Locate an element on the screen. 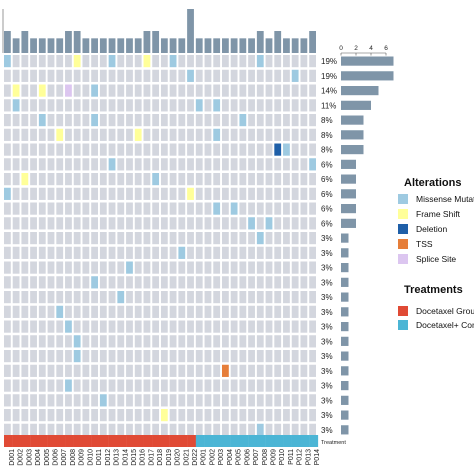  row-percentage: 3% is located at coordinates (327, 268).